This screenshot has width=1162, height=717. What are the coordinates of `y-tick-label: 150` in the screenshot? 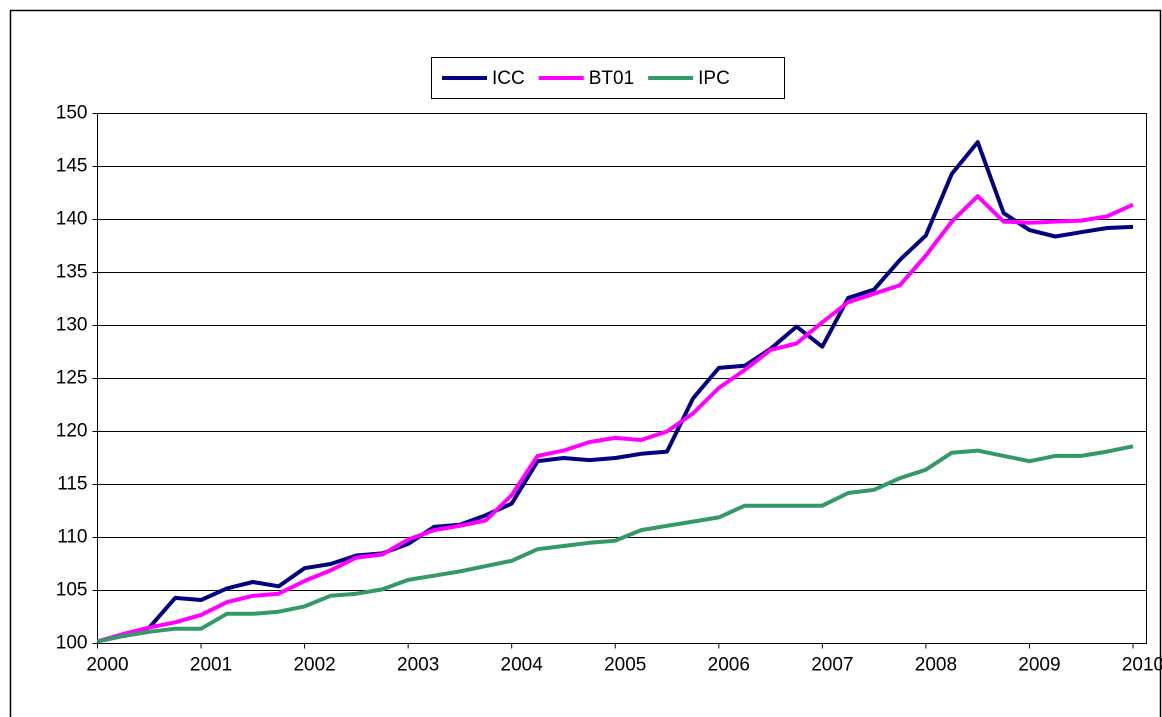 It's located at (72, 113).